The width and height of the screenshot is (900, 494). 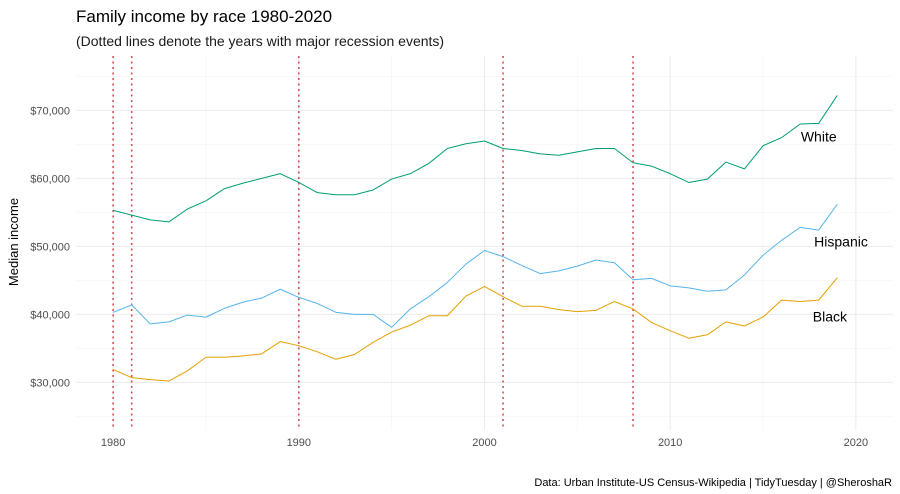 What do you see at coordinates (13, 242) in the screenshot?
I see `y-axis-title: Median income` at bounding box center [13, 242].